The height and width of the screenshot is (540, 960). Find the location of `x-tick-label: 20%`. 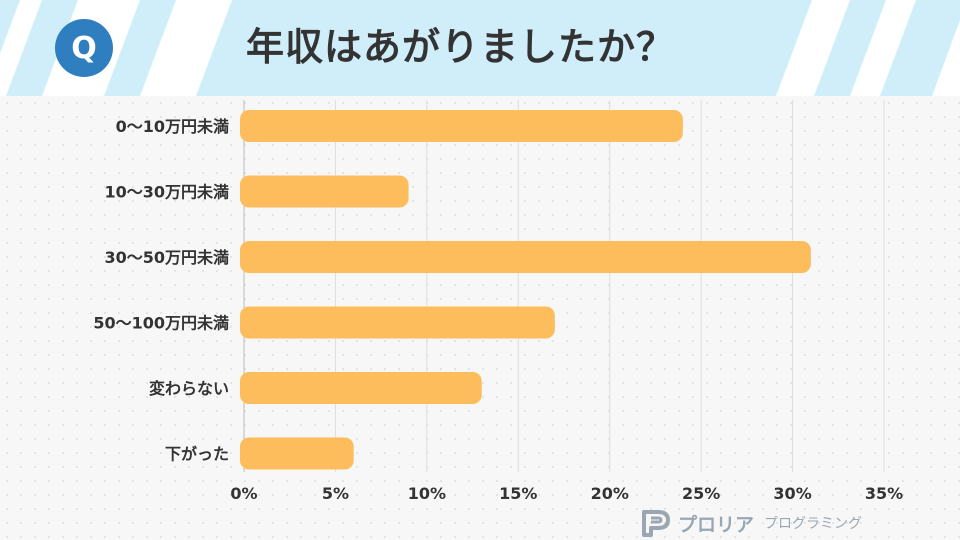

x-tick-label: 20% is located at coordinates (610, 493).